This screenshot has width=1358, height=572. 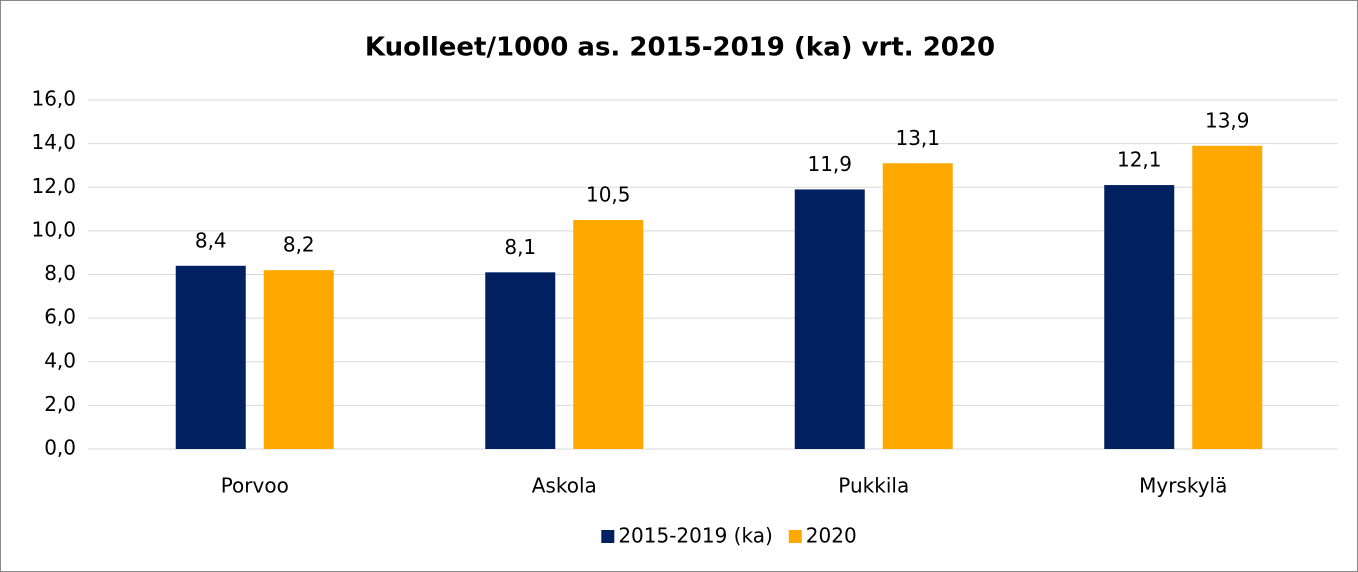 What do you see at coordinates (829, 164) in the screenshot?
I see `data-label: 11,9` at bounding box center [829, 164].